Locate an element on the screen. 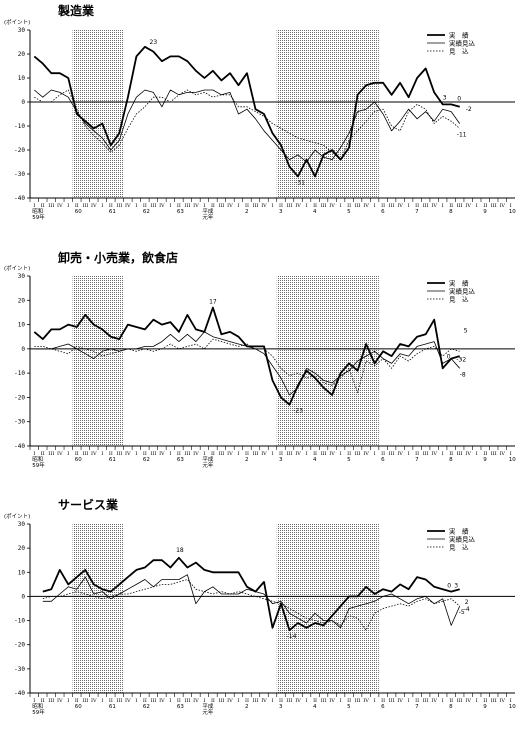 The image size is (528, 729). data-label: -2 is located at coordinates (463, 359).